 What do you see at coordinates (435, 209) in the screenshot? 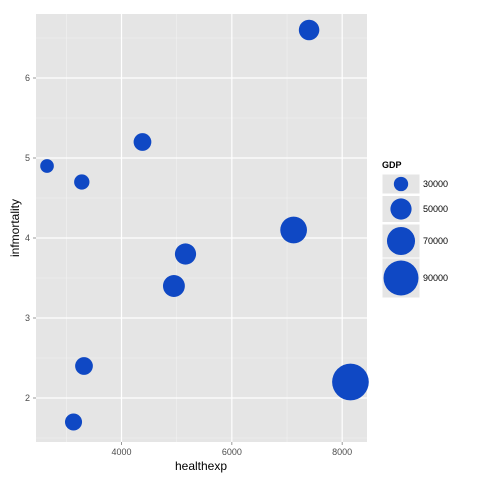
I see `legend-label: 50000` at bounding box center [435, 209].